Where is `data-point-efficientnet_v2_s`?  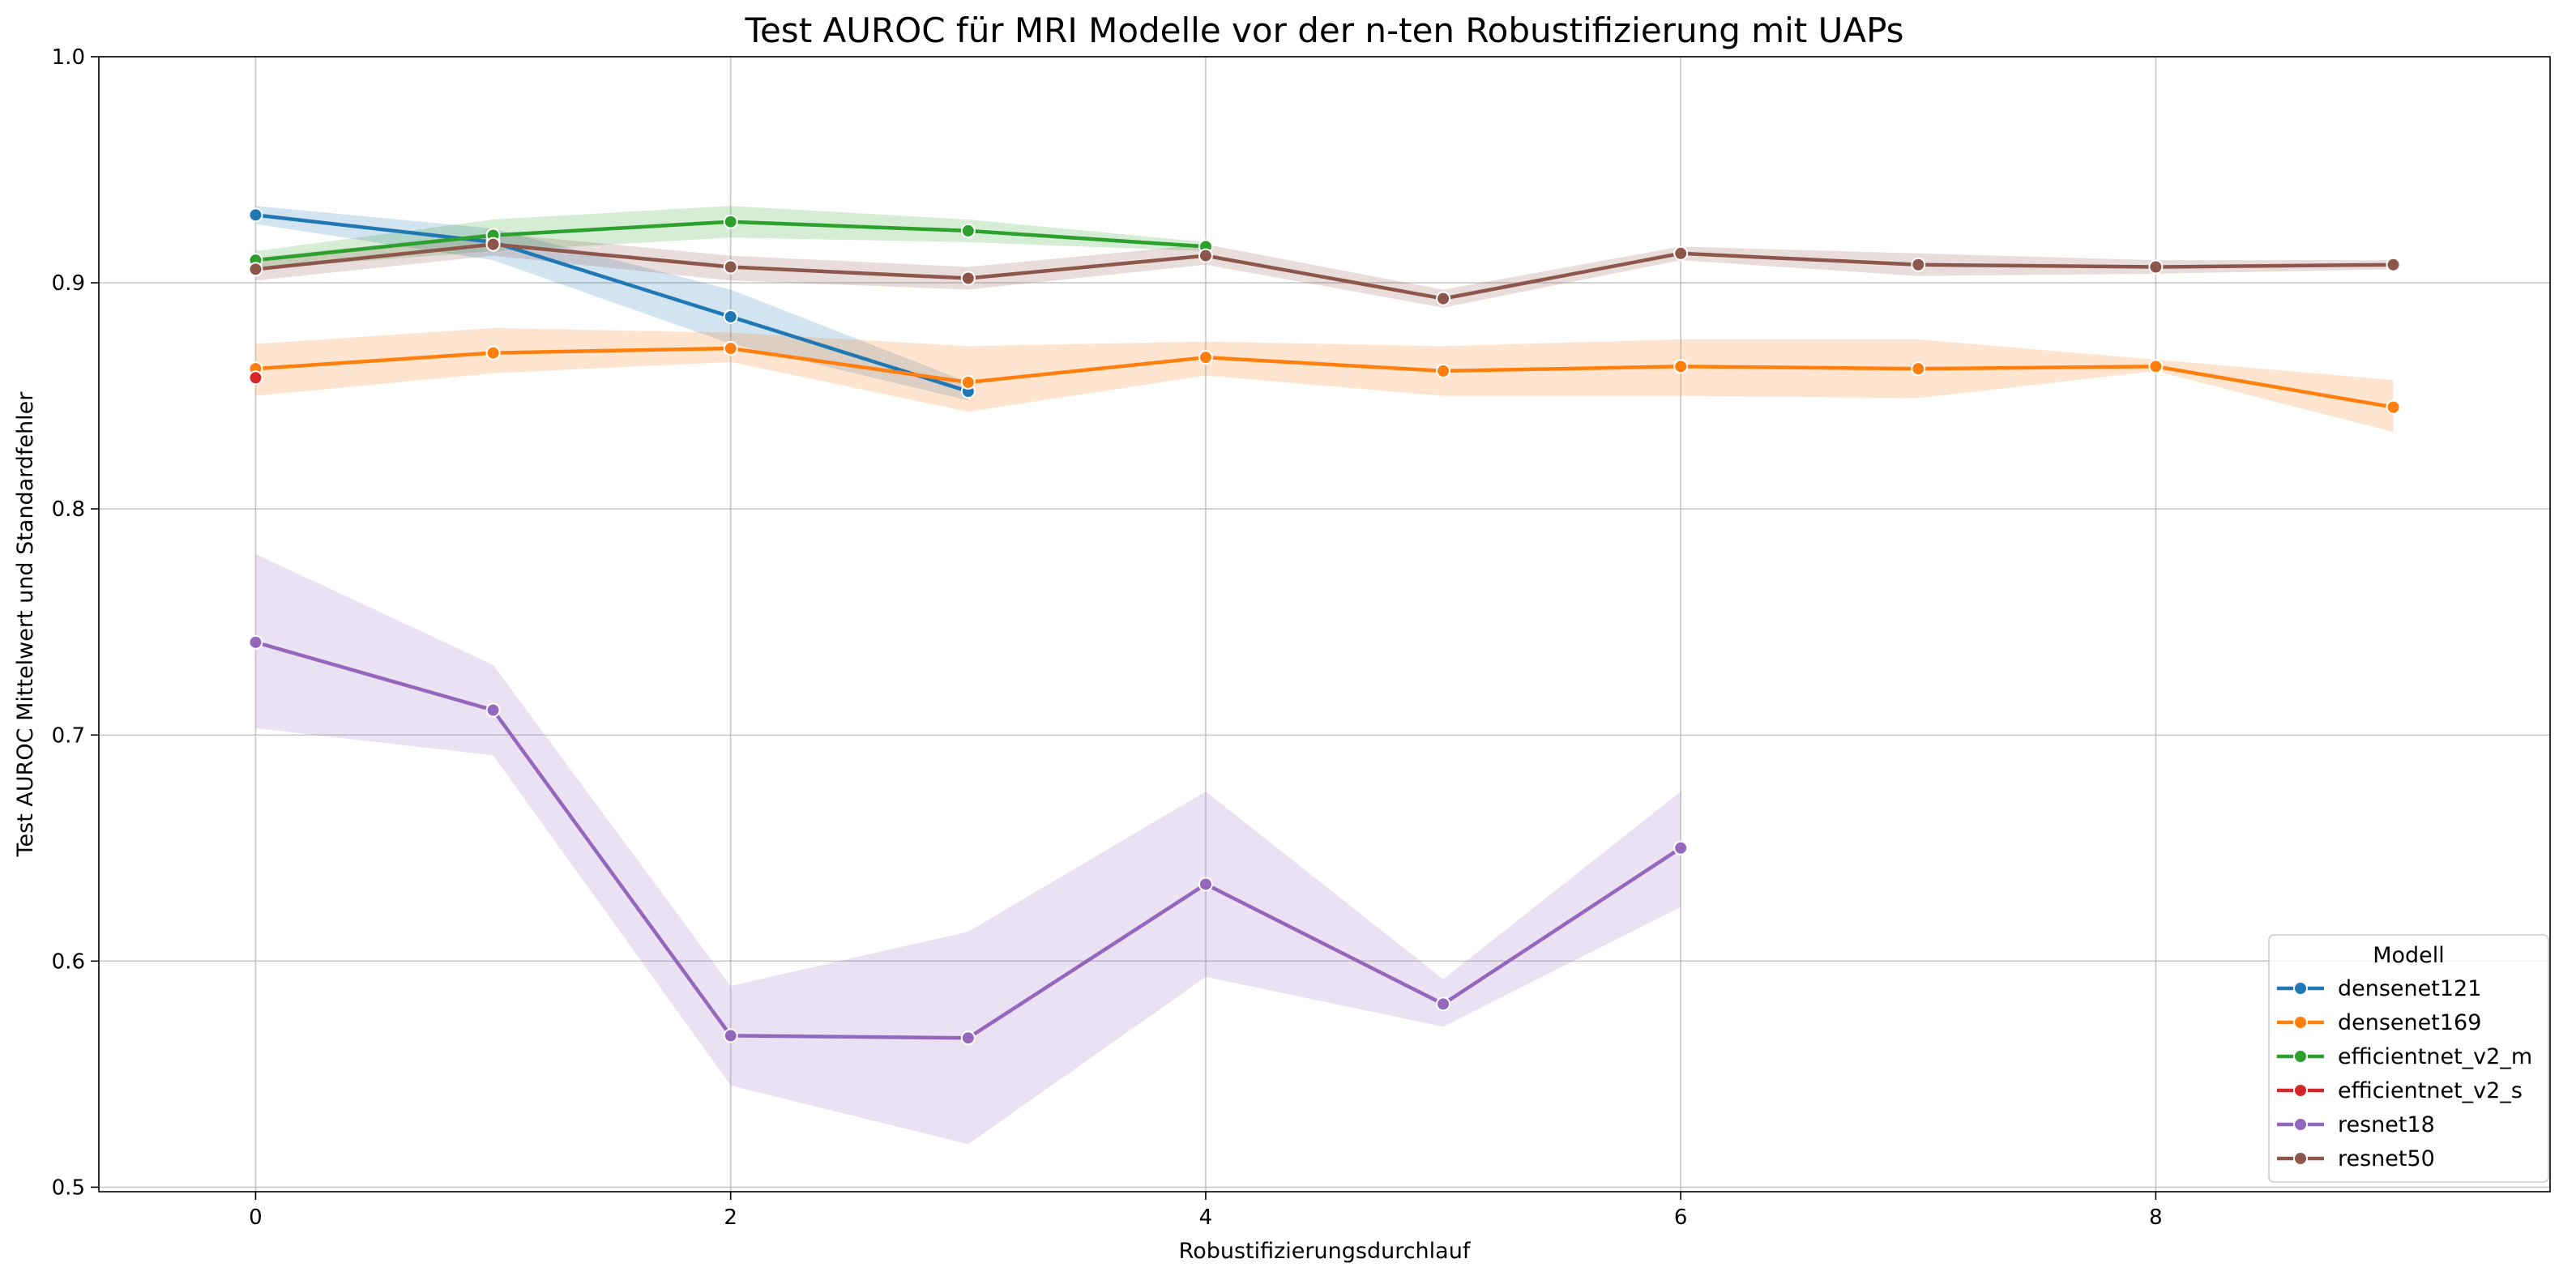
data-point-efficientnet_v2_s is located at coordinates (255, 378).